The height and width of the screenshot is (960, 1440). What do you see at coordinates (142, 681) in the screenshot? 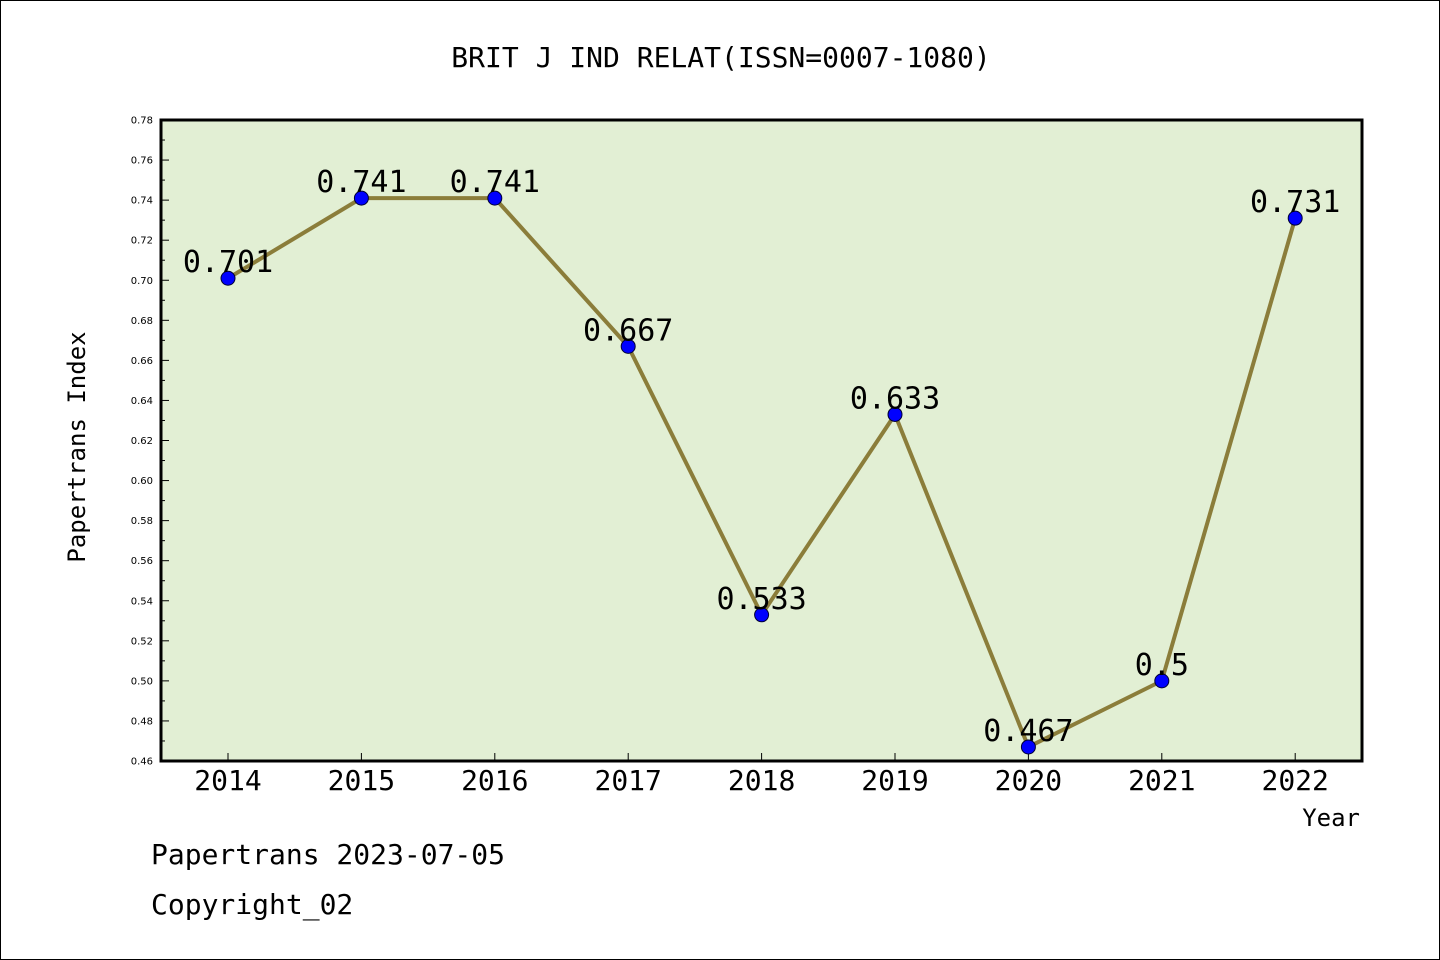
I see `y-tick-label: 0.50` at bounding box center [142, 681].